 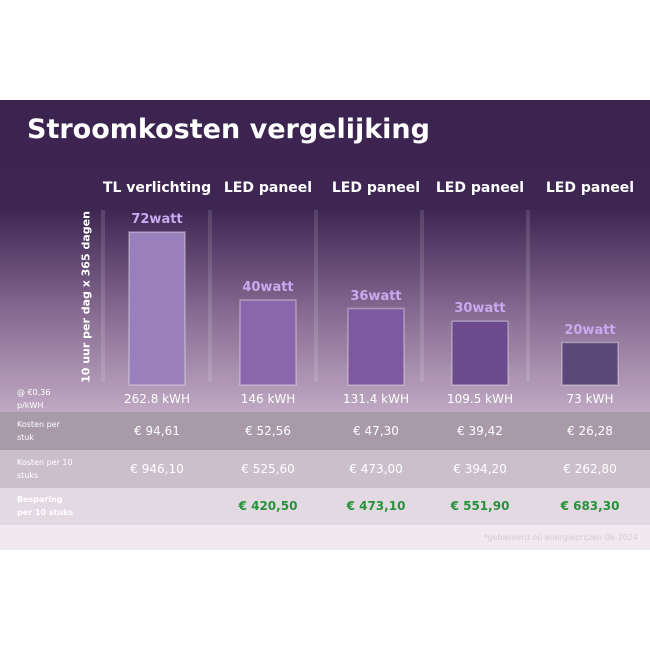 What do you see at coordinates (480, 399) in the screenshot?
I see `cell: 109.5 kWH` at bounding box center [480, 399].